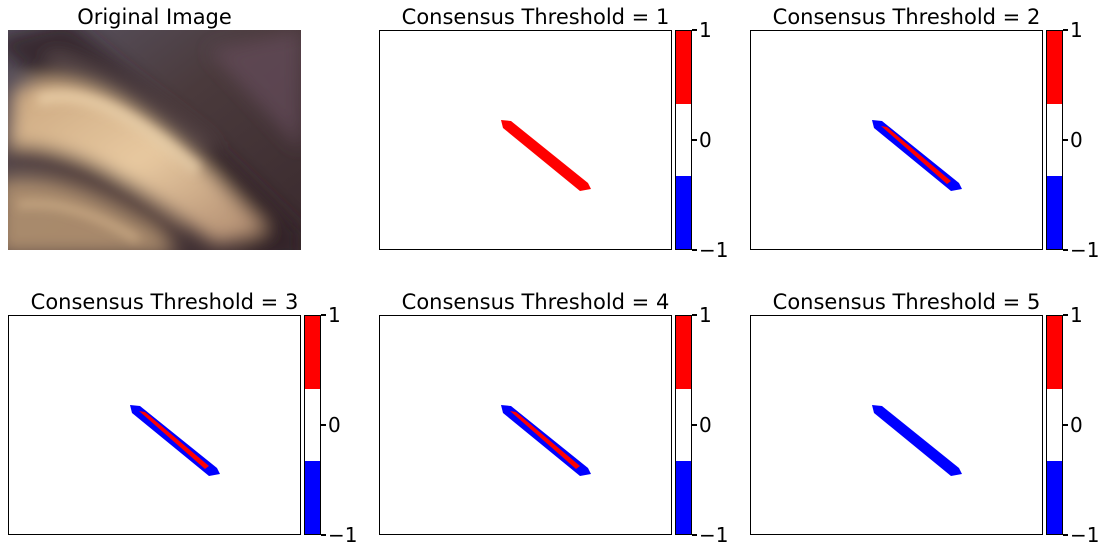 The width and height of the screenshot is (1099, 547). Describe the element at coordinates (906, 17) in the screenshot. I see `panel-title: Consensus Threshold = 2` at that location.